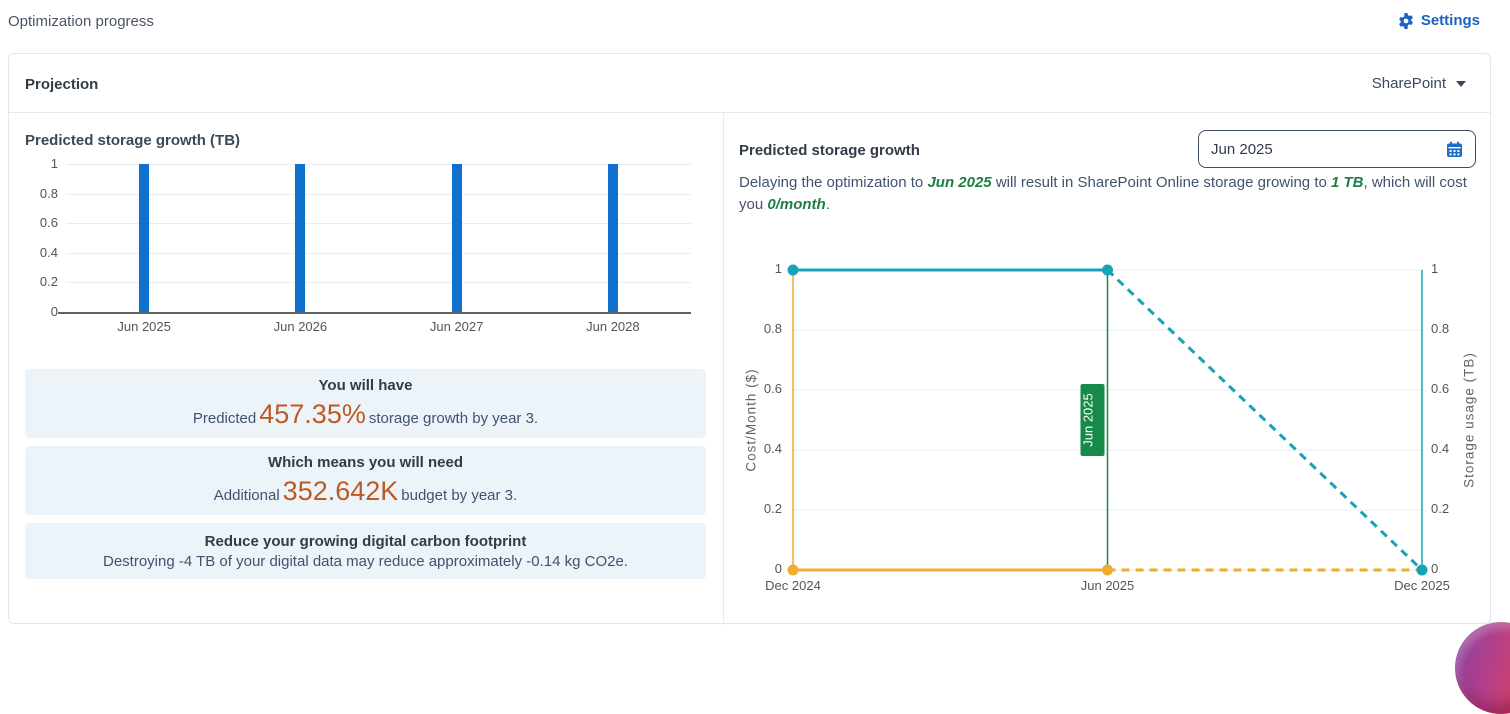 The image size is (1510, 714). Describe the element at coordinates (1440, 388) in the screenshot. I see `y-tick-label-right: 0.6` at that location.